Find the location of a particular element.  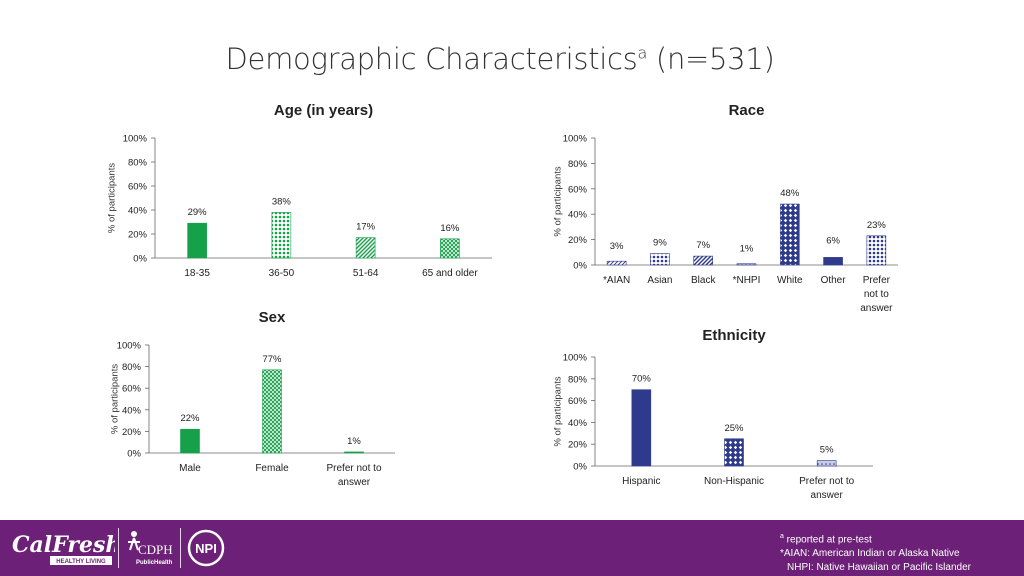

sex-category-label: Prefer not to is located at coordinates (353, 468).